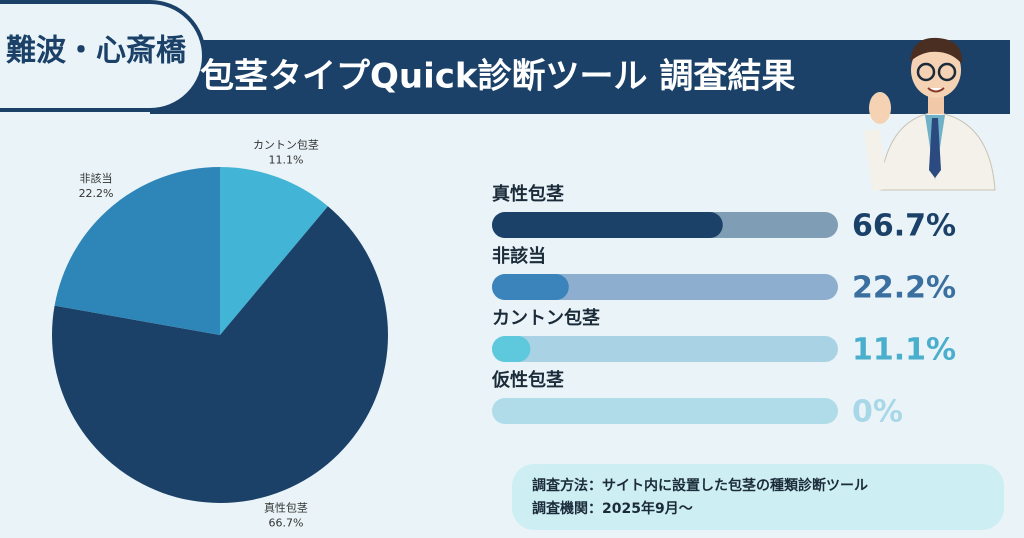 The width and height of the screenshot is (1024, 538). I want to click on bar-value: 66.7%, so click(904, 226).